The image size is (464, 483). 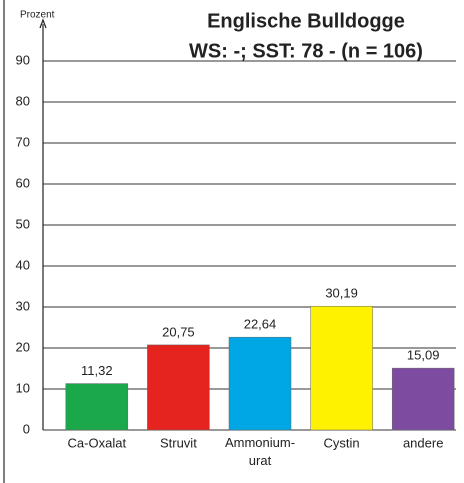 I want to click on y-tick-label: 10, so click(x=23, y=387).